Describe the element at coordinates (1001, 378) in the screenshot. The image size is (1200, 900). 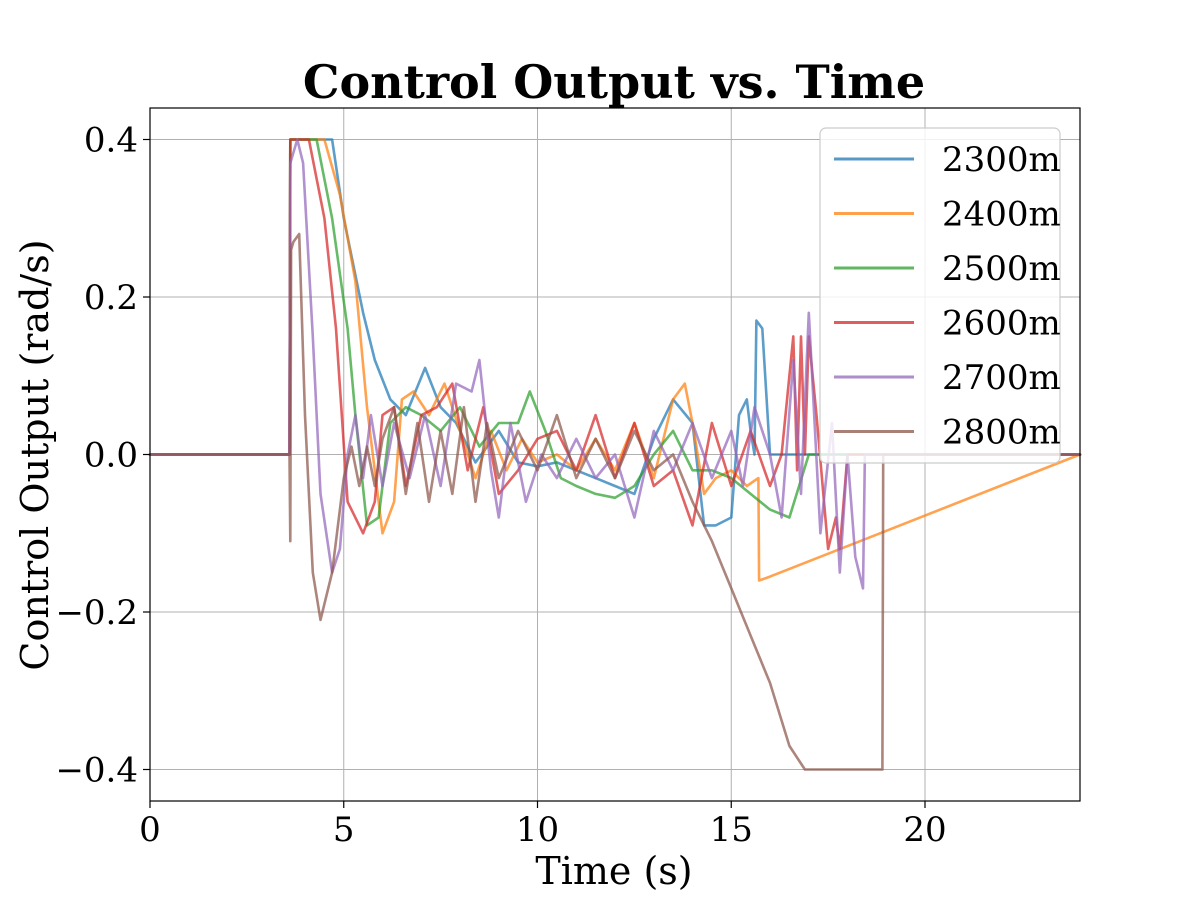
I see `legend-label: 2700m` at that location.